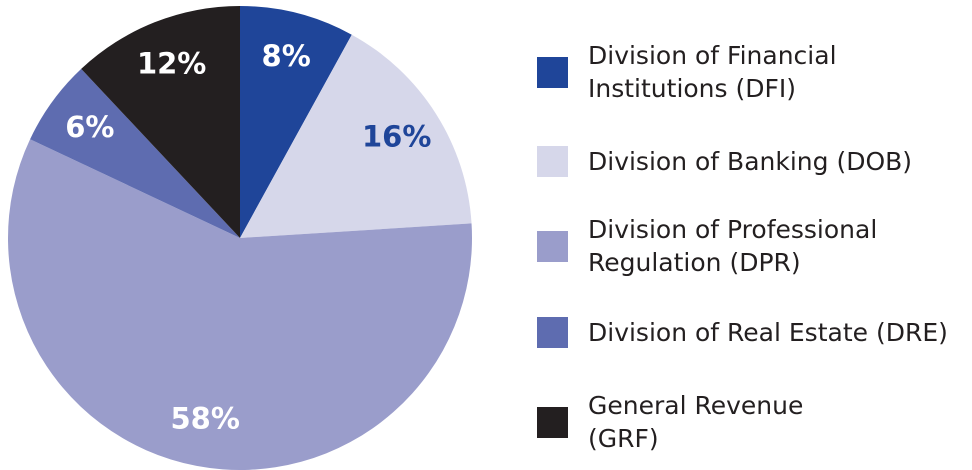  Describe the element at coordinates (171, 63) in the screenshot. I see `slice-label: 12%` at that location.